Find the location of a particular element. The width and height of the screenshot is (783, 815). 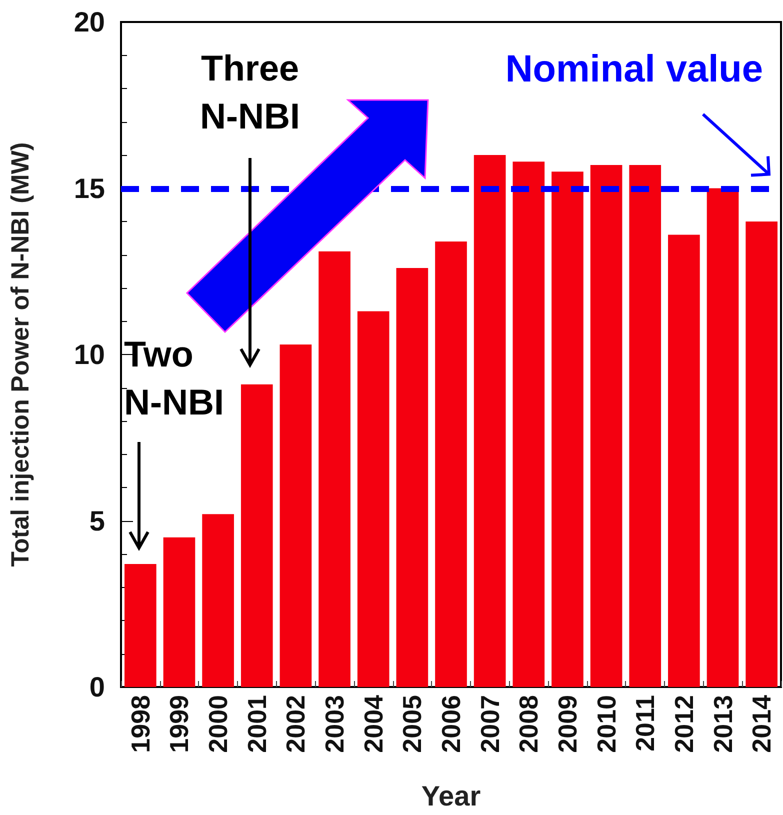

y-tick-label: 0 is located at coordinates (97, 687).